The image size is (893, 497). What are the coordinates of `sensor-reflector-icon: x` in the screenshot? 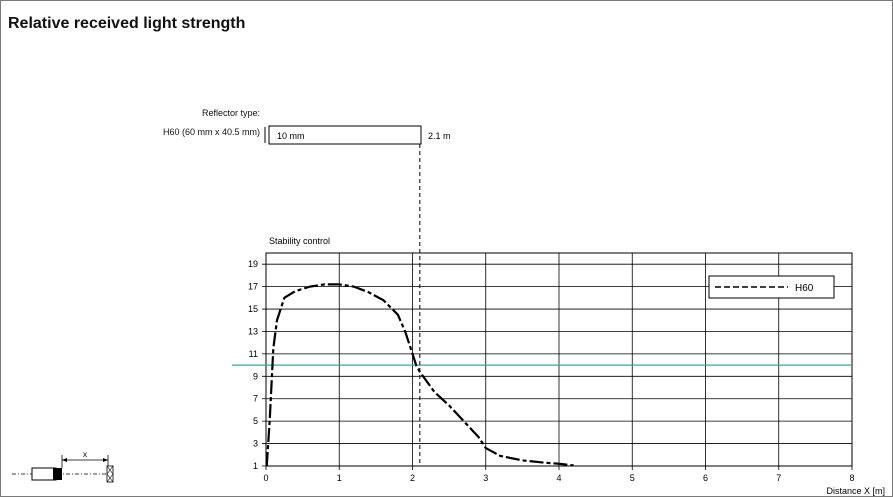 It's located at (63, 466).